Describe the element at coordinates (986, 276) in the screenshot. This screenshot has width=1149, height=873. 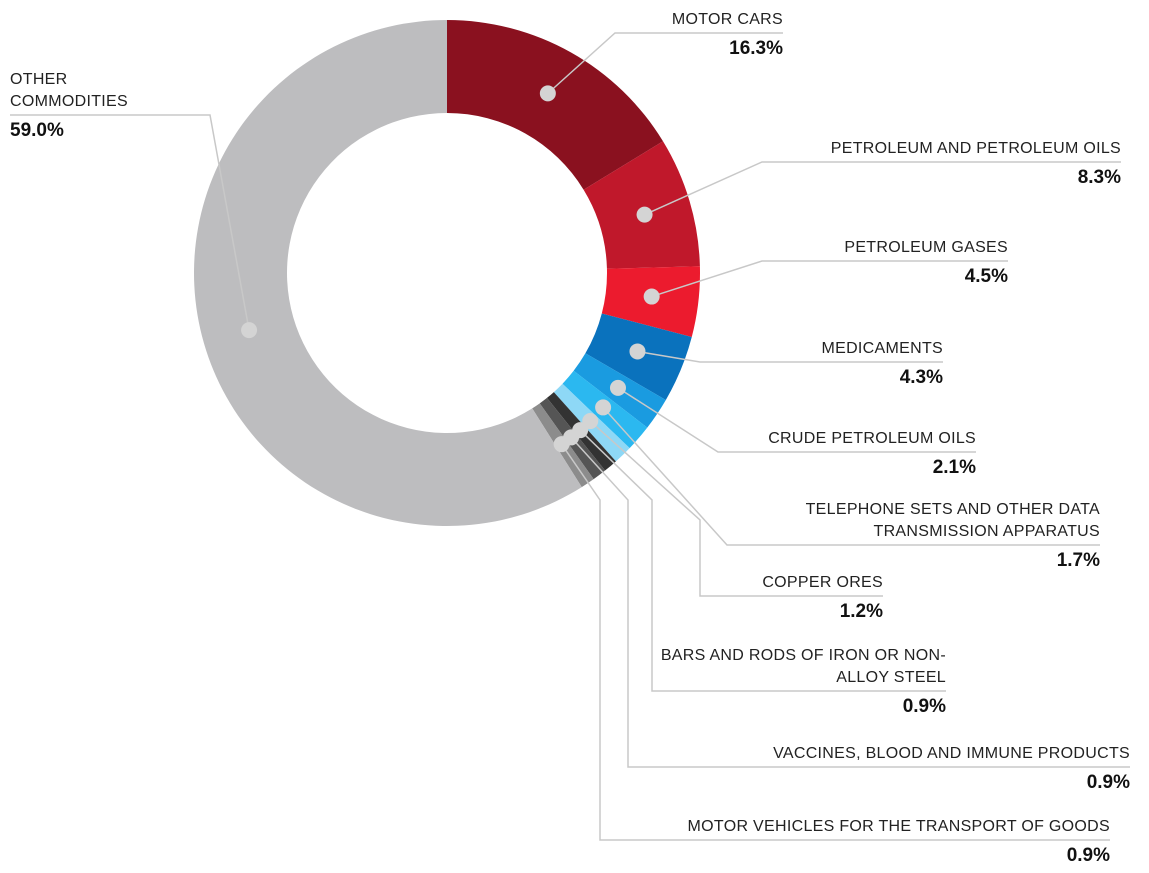
I see `value-label: 4.5%` at that location.